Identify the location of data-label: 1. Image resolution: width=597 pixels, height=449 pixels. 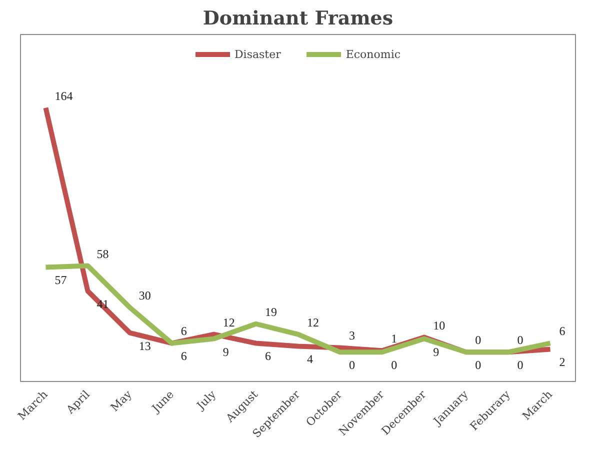
(394, 339).